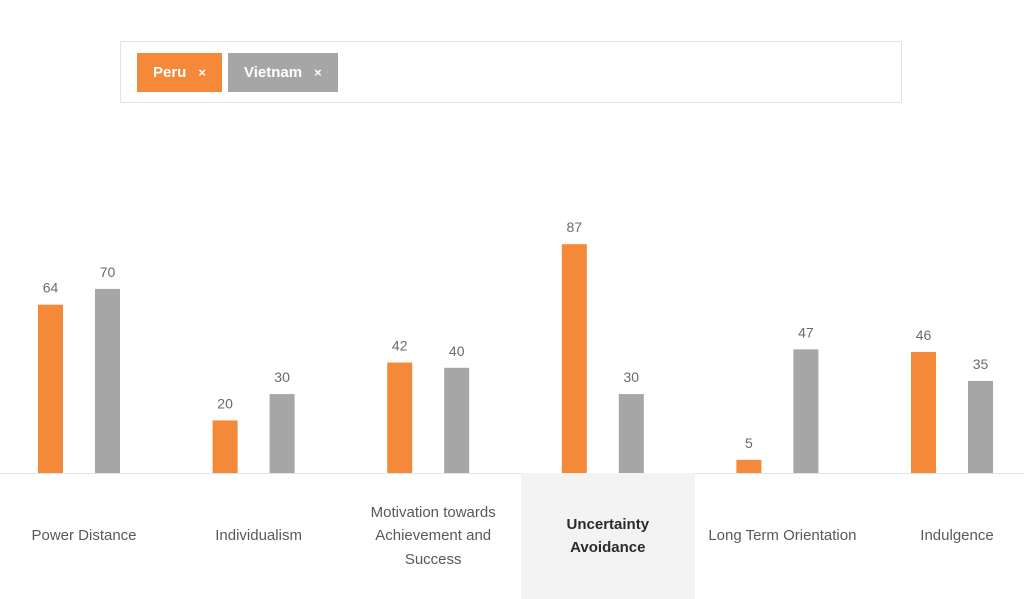 Image resolution: width=1024 pixels, height=599 pixels. I want to click on data-label-vietnam-3: 30, so click(632, 377).